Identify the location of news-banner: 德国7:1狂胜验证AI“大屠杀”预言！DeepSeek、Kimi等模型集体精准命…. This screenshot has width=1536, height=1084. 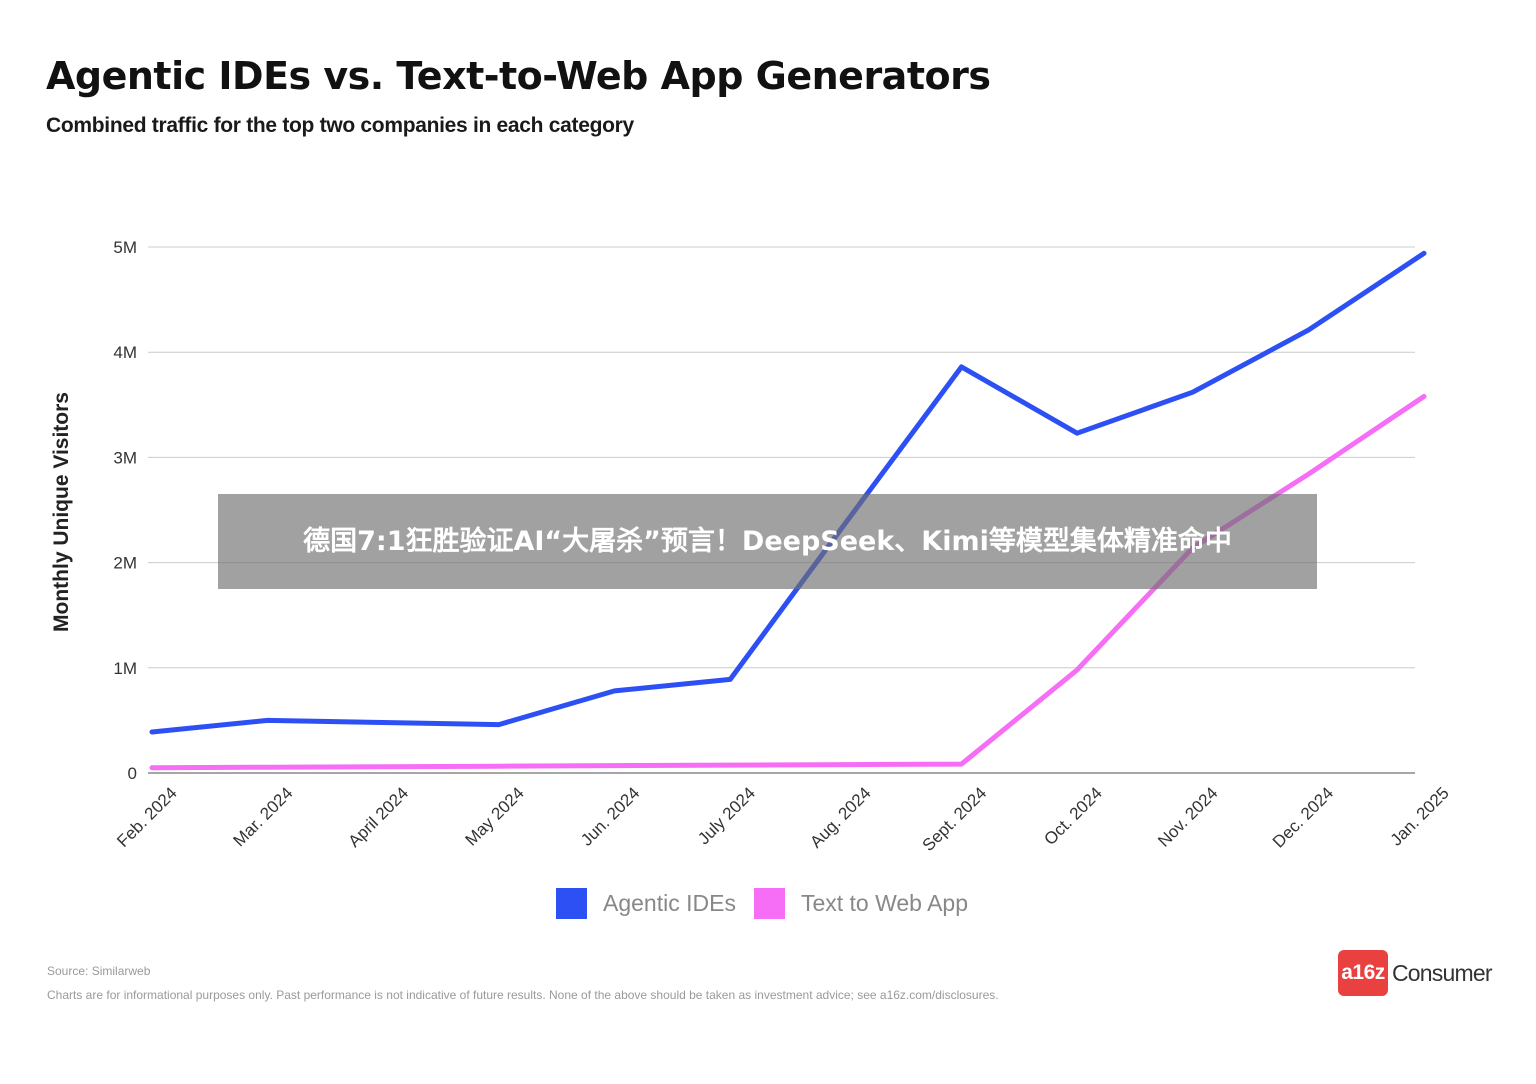
(767, 541).